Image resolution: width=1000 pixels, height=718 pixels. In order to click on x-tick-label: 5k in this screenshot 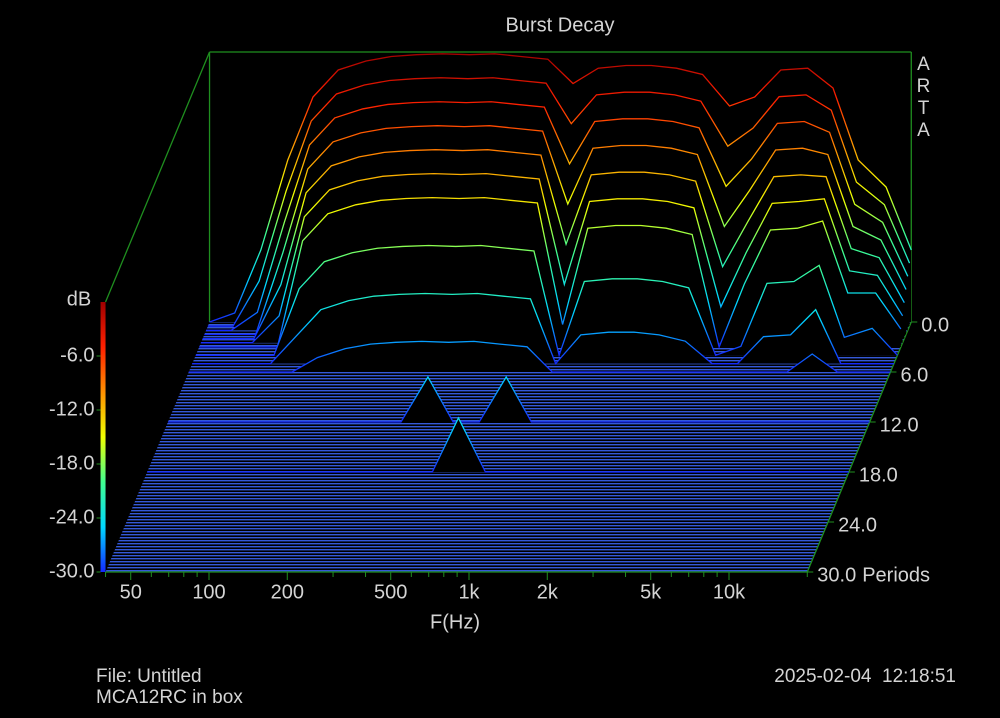, I will do `click(651, 592)`.